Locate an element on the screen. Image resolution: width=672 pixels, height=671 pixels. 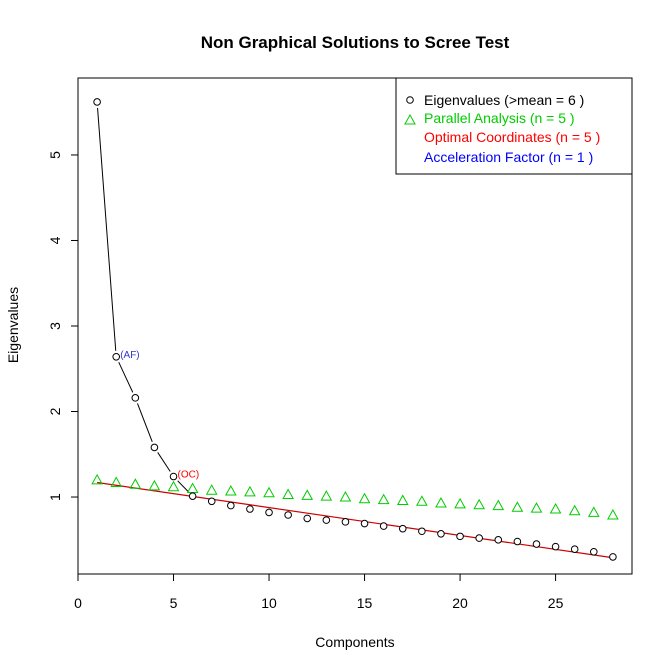
oc-line is located at coordinates (355, 520).